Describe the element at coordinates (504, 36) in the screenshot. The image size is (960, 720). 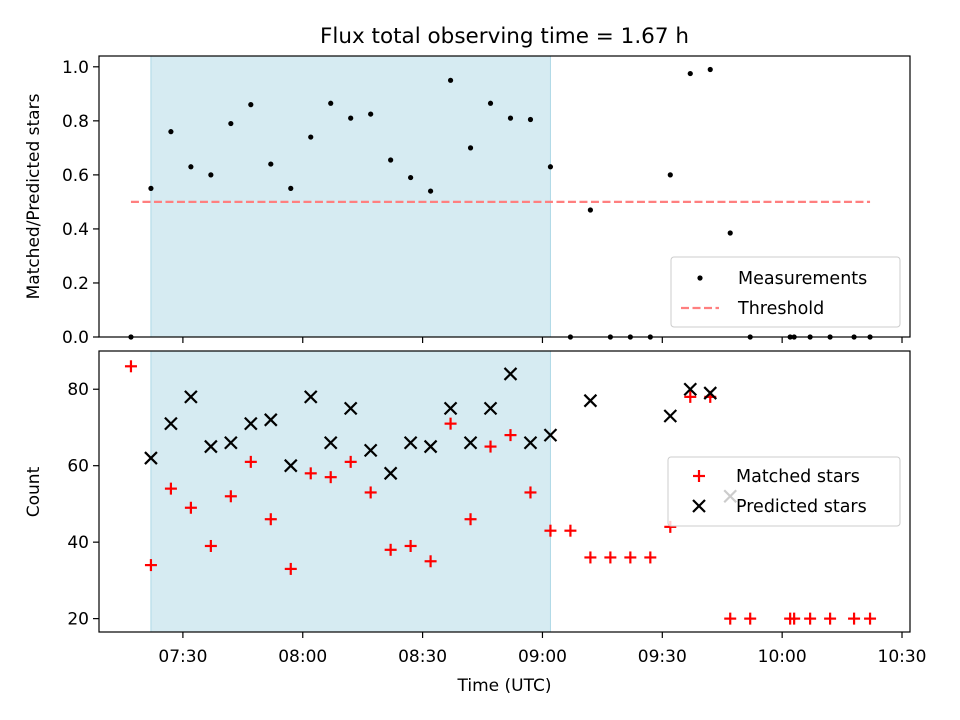
I see `chart-title: Flux total observing time = 1.67 h` at that location.